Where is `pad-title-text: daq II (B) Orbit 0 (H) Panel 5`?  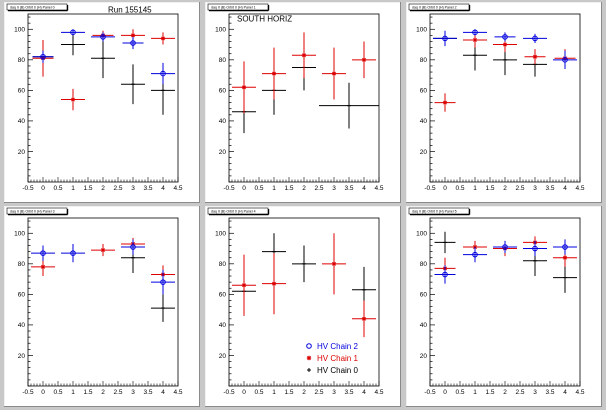
pad-title-text: daq II (B) Orbit 0 (H) Panel 5 is located at coordinates (434, 211).